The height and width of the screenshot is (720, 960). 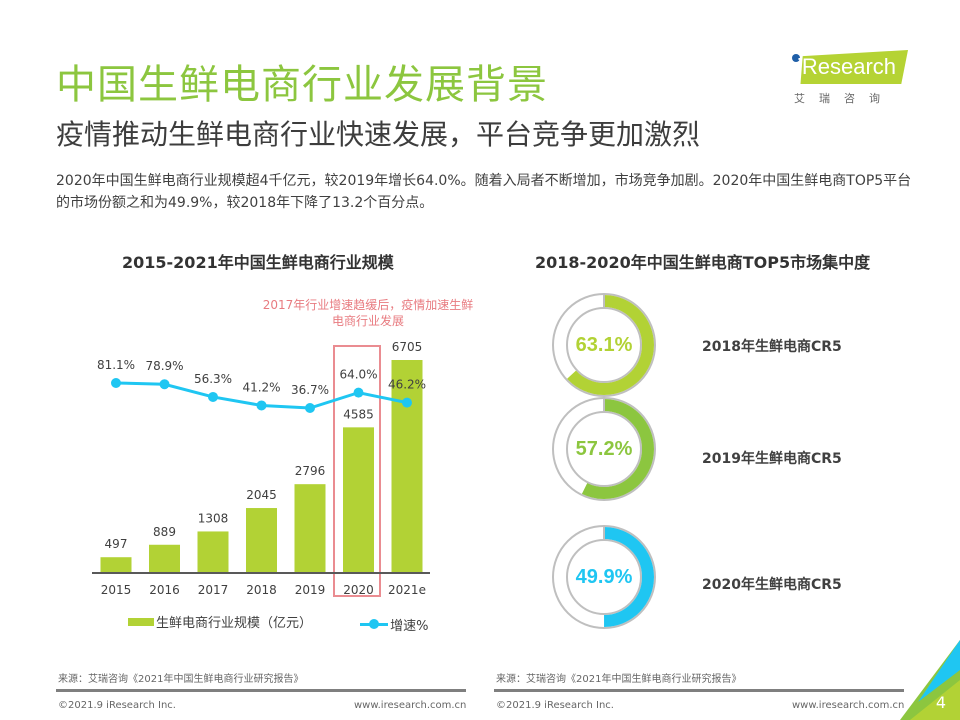 I want to click on growth-rate-label: 41.2%, so click(x=261, y=387).